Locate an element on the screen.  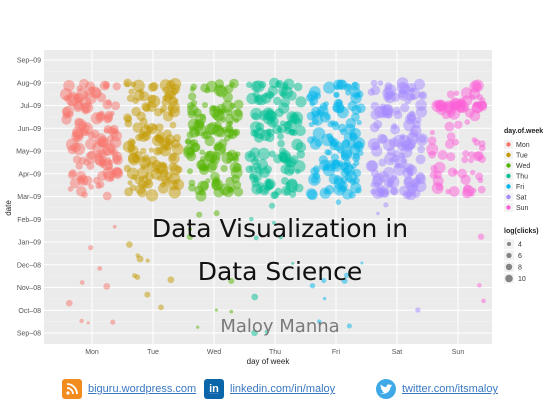
blog-link: biguru.wordpress.com is located at coordinates (129, 389).